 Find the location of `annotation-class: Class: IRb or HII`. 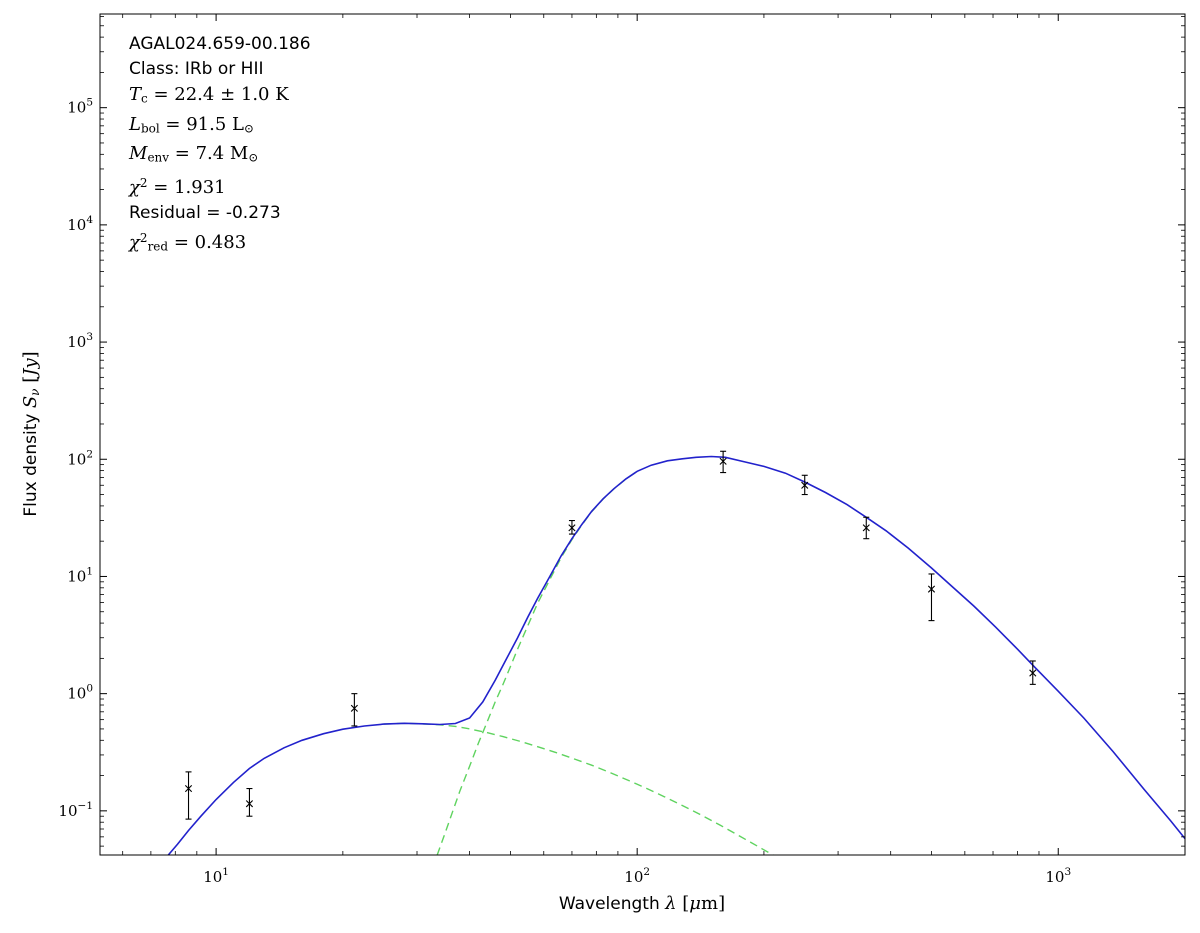

annotation-class: Class: IRb or HII is located at coordinates (196, 69).